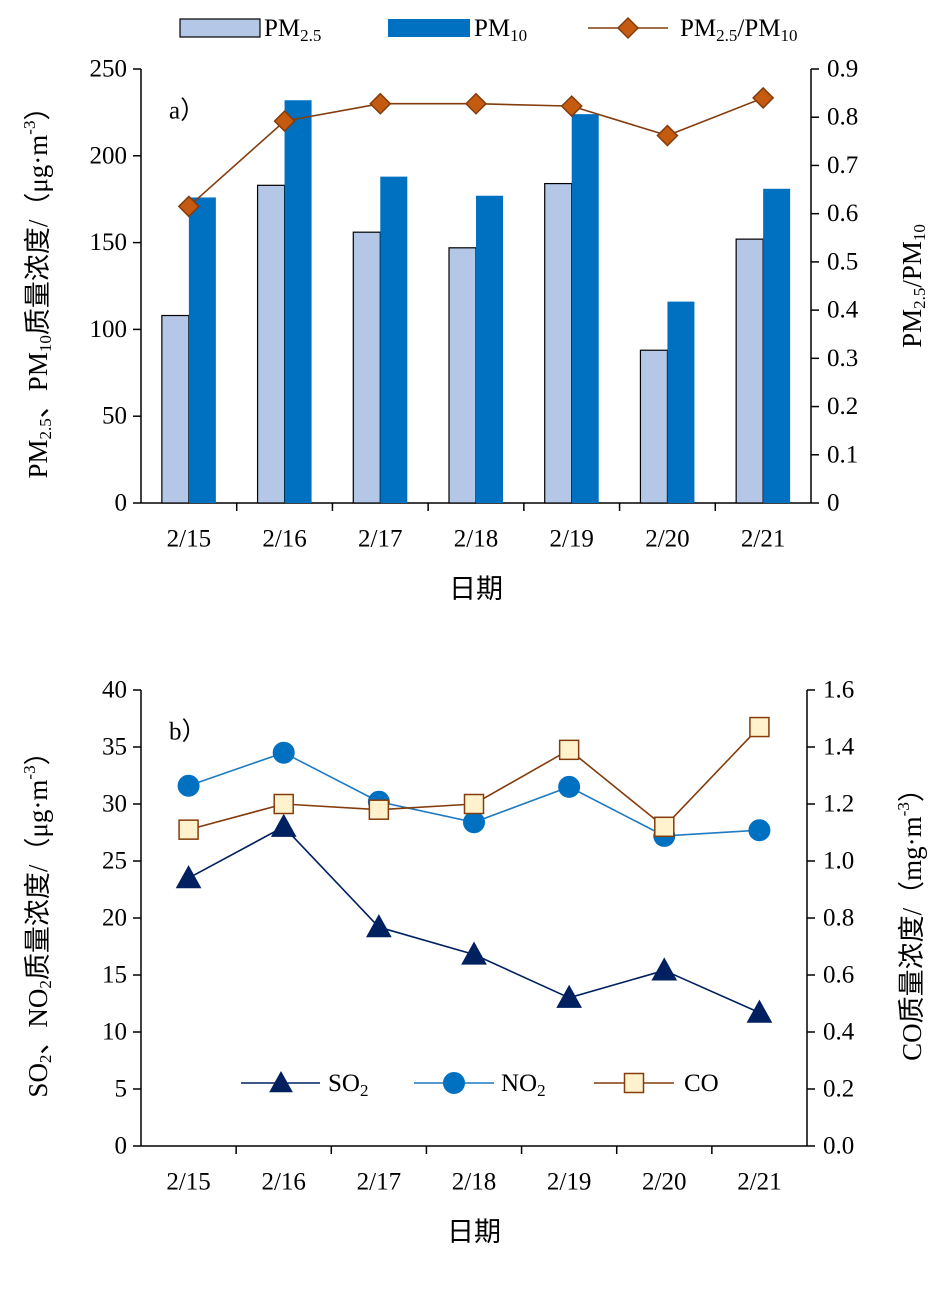 The image size is (945, 1290). What do you see at coordinates (114, 861) in the screenshot?
I see `y-tick-label-left: 25` at bounding box center [114, 861].